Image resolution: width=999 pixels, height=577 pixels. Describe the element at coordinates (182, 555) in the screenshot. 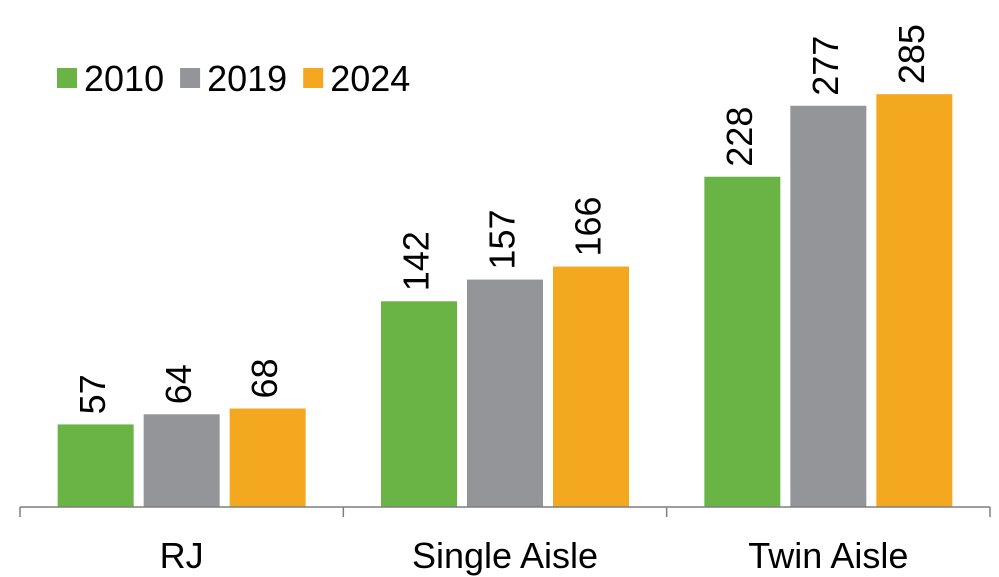

I see `x-tick-label: RJ` at that location.